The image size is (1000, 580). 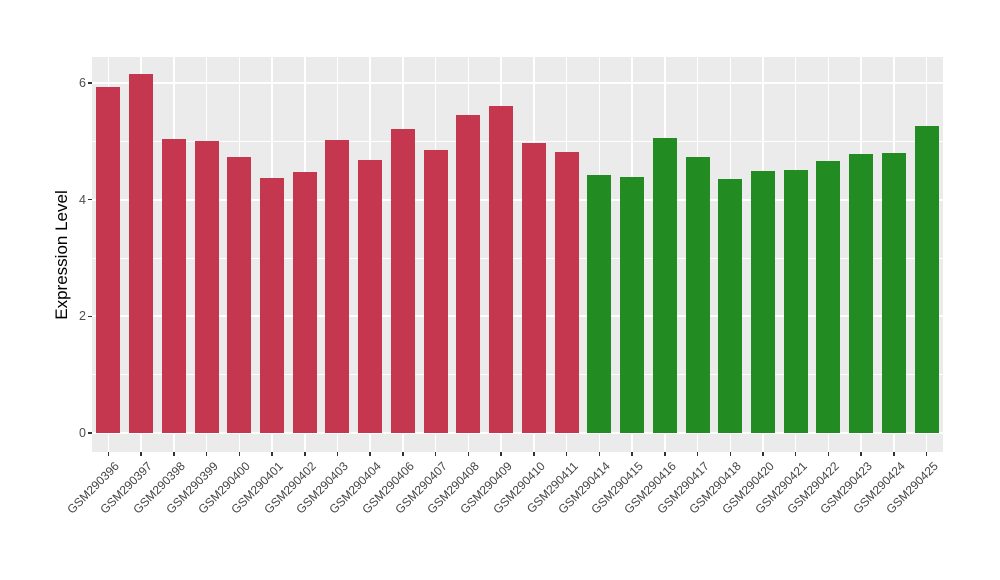 I want to click on y-tick-label: 0, so click(x=82, y=433).